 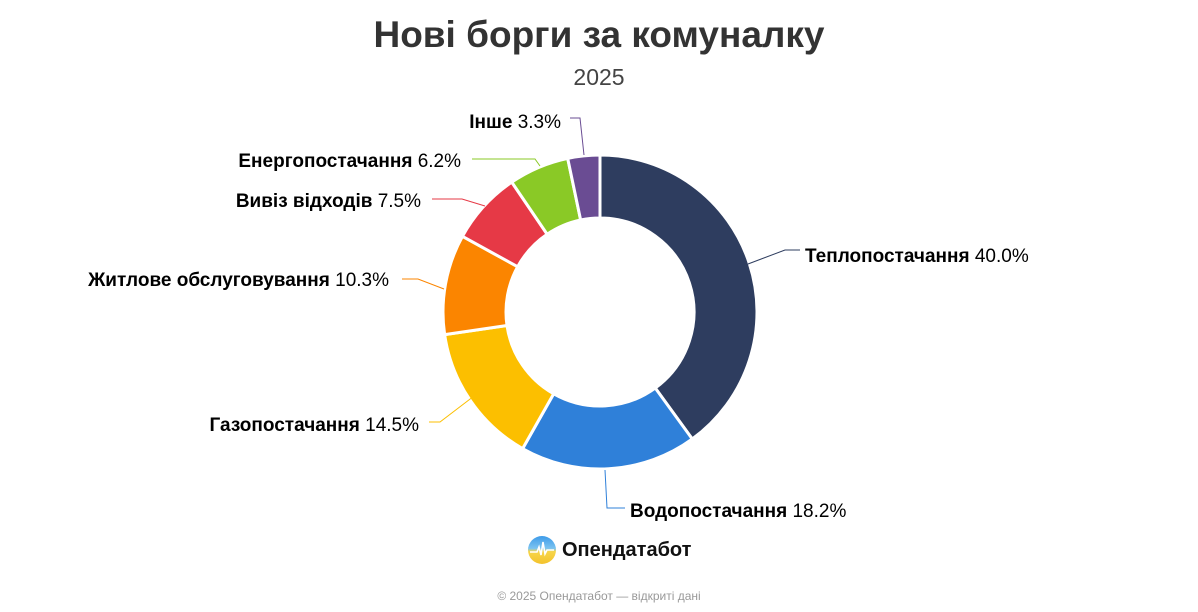 What do you see at coordinates (819, 511) in the screenshot?
I see `slice-value: 18.2%` at bounding box center [819, 511].